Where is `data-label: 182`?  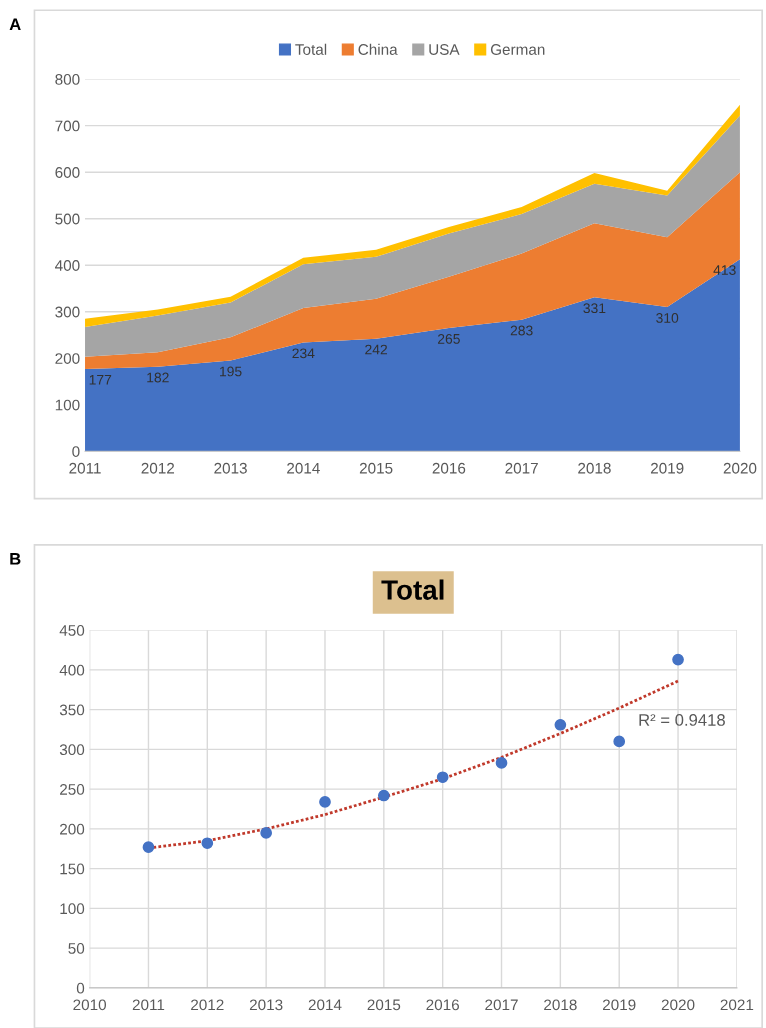 data-label: 182 is located at coordinates (158, 377).